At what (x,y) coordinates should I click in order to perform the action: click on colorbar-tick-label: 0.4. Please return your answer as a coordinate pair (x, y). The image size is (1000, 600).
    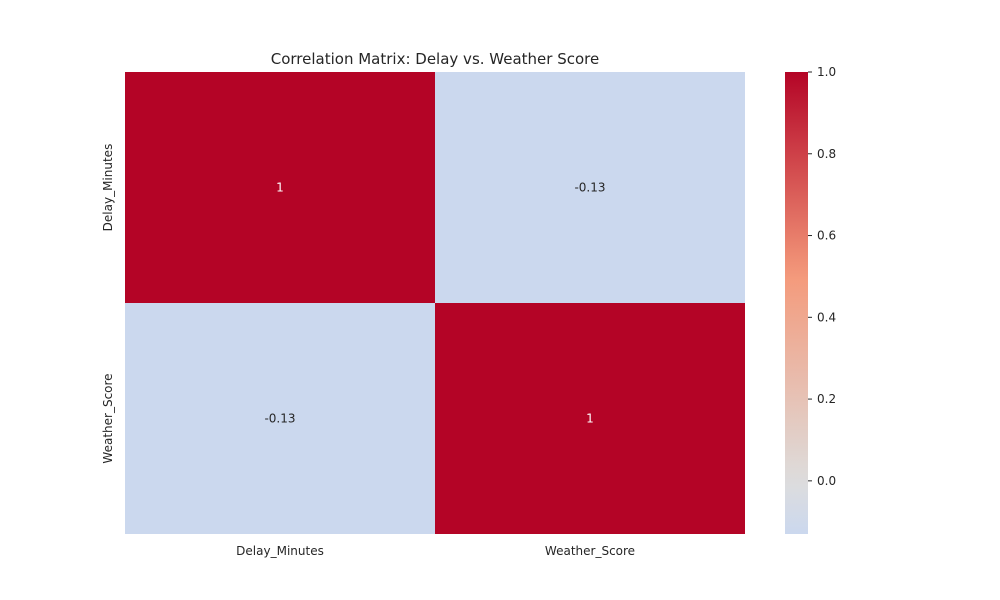
    Looking at the image, I should click on (826, 317).